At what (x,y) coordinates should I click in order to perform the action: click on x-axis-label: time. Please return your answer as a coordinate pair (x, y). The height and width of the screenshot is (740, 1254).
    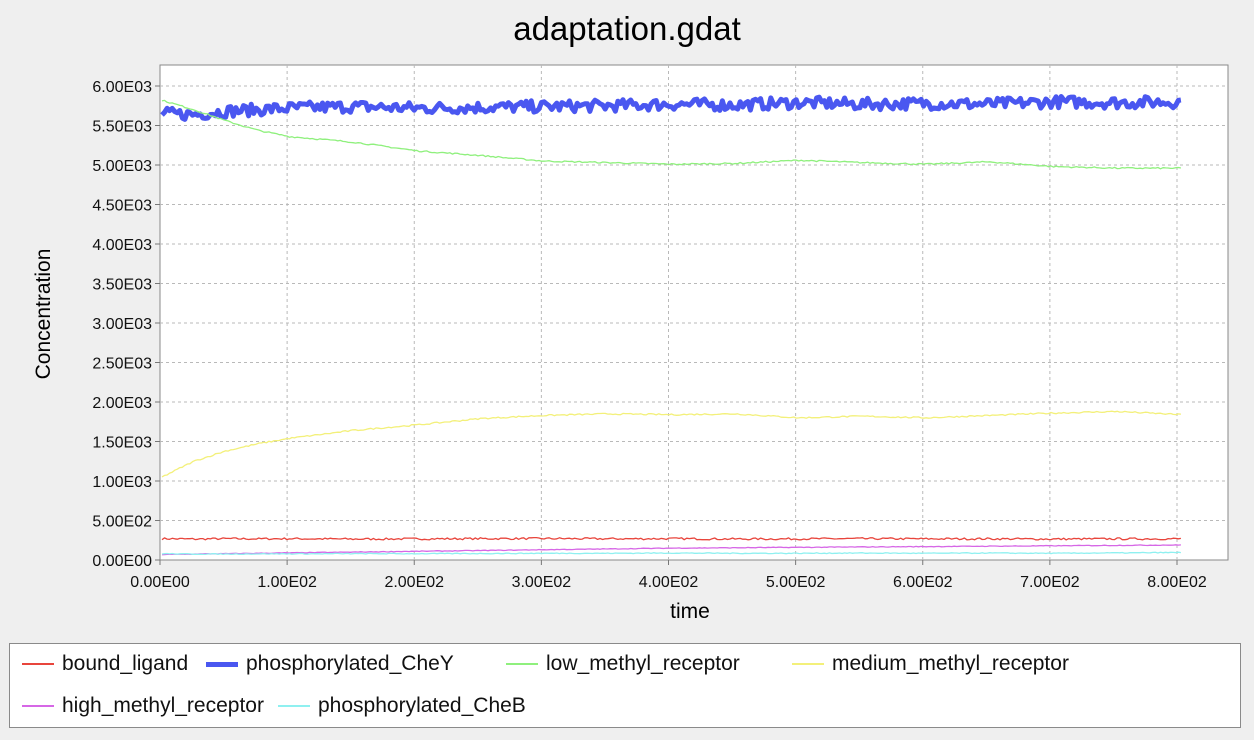
    Looking at the image, I should click on (690, 611).